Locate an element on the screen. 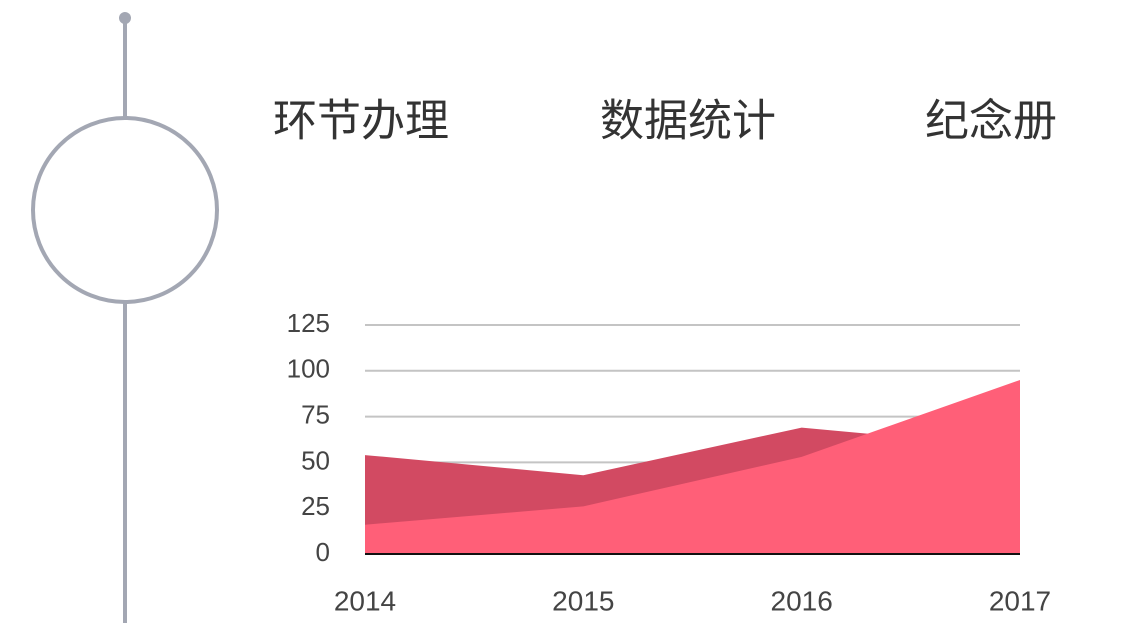 This screenshot has height=623, width=1127. x-tick-label: 2015 is located at coordinates (583, 600).